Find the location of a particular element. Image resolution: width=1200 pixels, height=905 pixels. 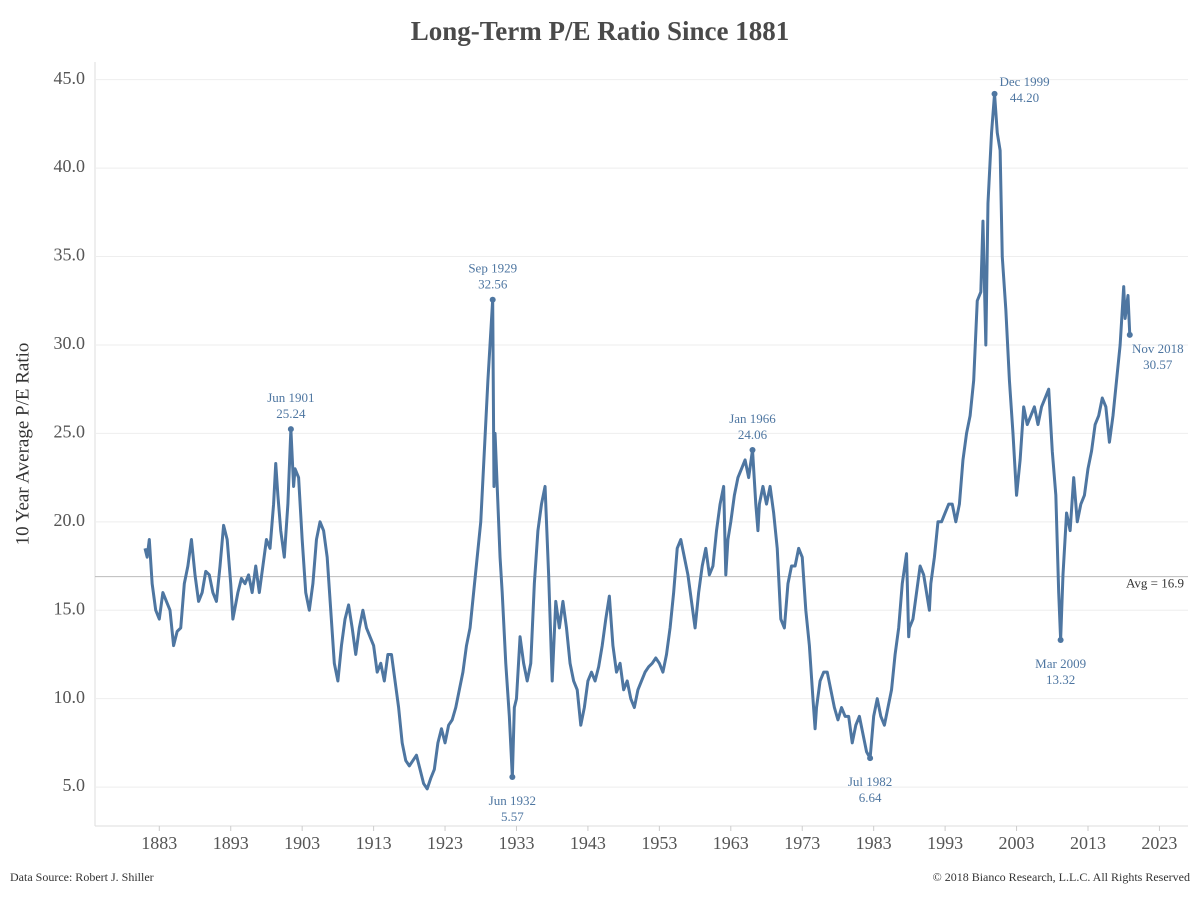

y-tick-label: 10.0 is located at coordinates (70, 697).